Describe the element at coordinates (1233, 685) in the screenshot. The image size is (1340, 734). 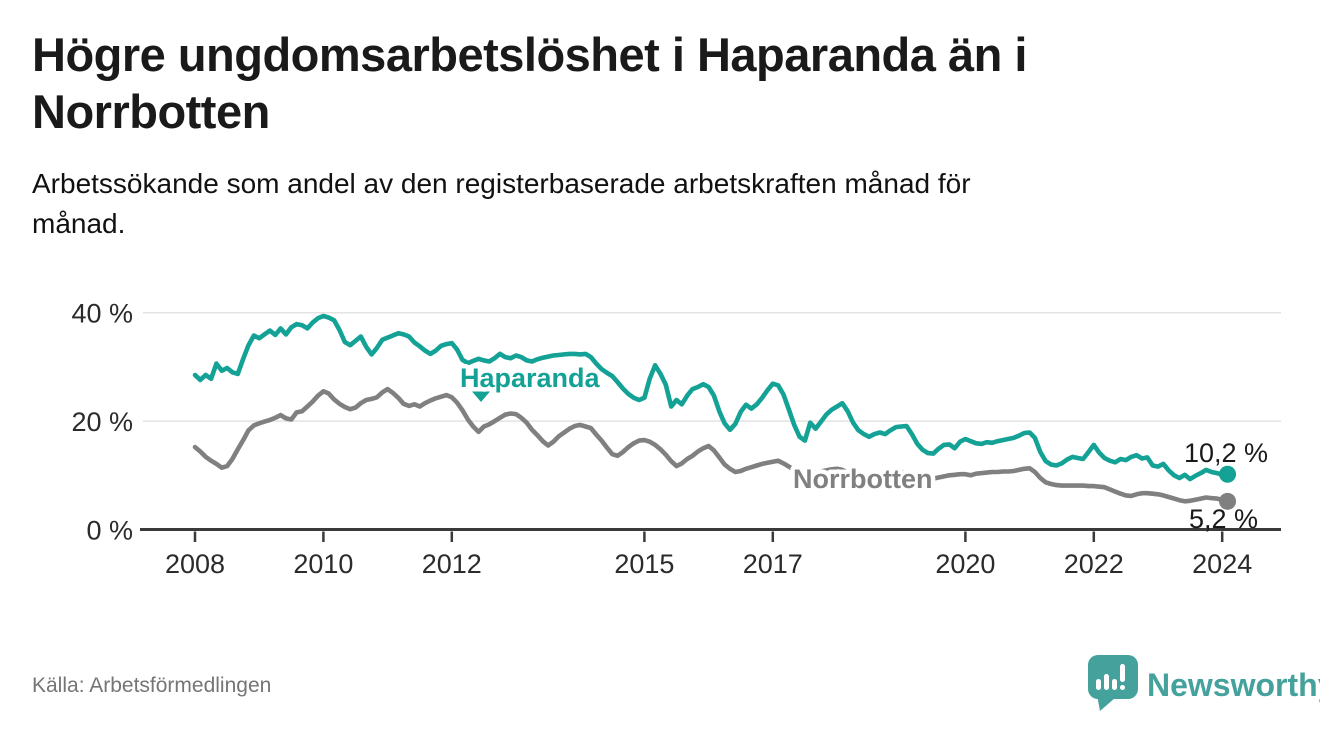
I see `brand-name: Newsworthy` at that location.